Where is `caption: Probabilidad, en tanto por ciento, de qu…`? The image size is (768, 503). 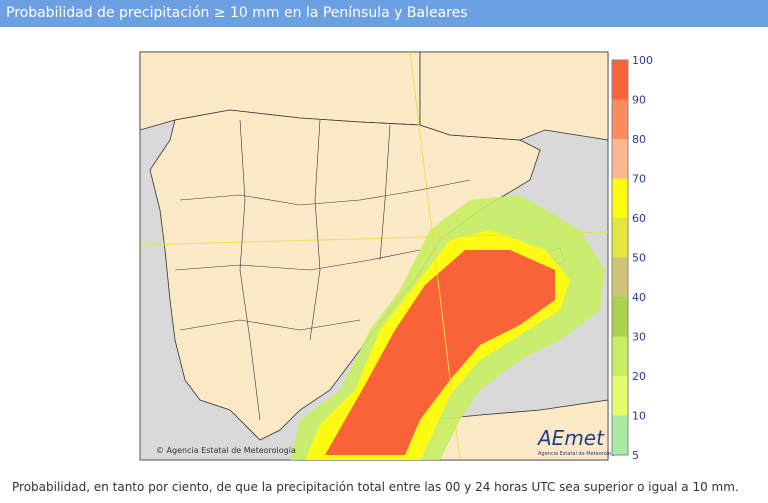 caption: Probabilidad, en tanto por ciento, de qu… is located at coordinates (375, 487).